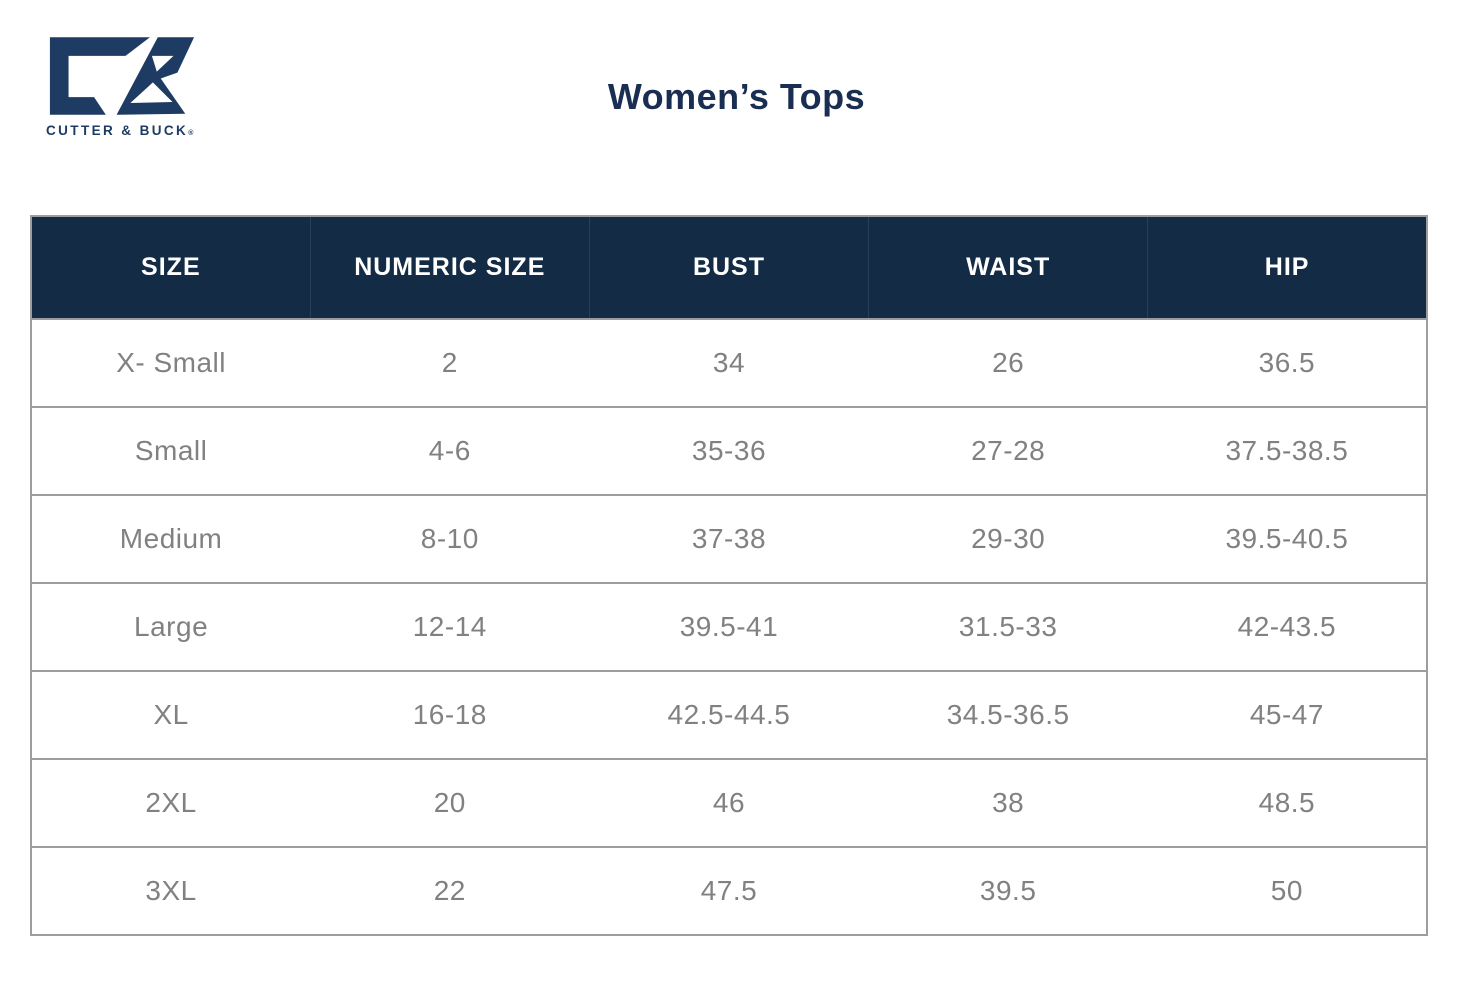 The image size is (1473, 992). I want to click on page-title: Women’s Tops, so click(736, 96).